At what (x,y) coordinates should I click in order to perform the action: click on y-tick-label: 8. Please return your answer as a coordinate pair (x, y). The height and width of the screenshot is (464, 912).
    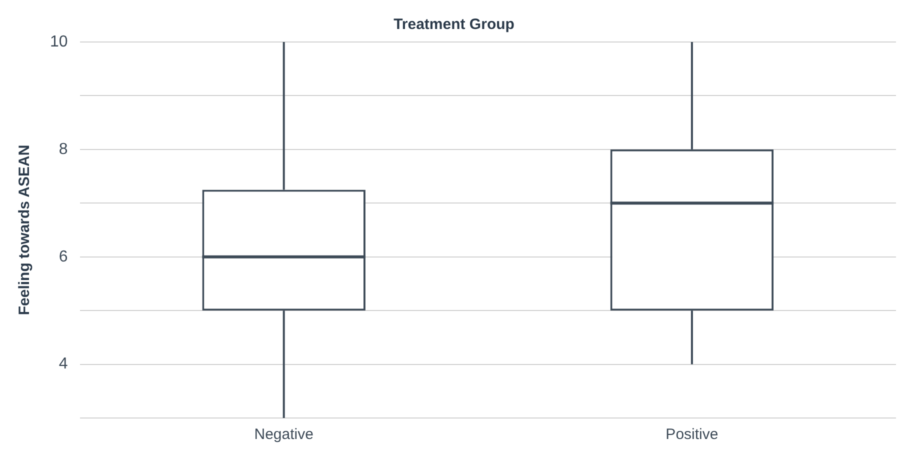
    Looking at the image, I should click on (63, 149).